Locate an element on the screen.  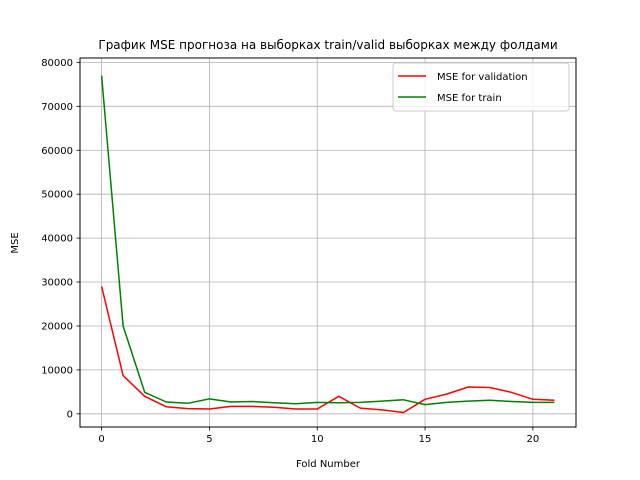
y-tick-label: 80000 is located at coordinates (57, 63).